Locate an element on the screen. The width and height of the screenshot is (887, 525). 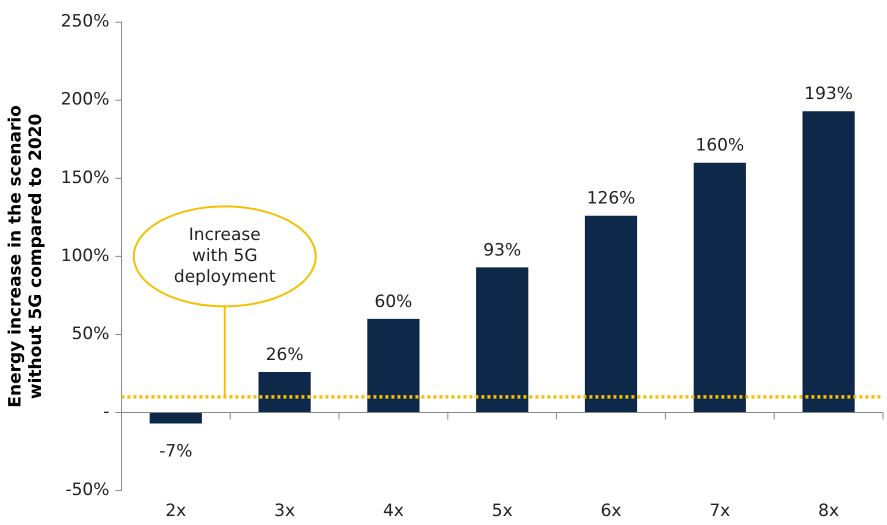
data-label: -7% is located at coordinates (175, 451).